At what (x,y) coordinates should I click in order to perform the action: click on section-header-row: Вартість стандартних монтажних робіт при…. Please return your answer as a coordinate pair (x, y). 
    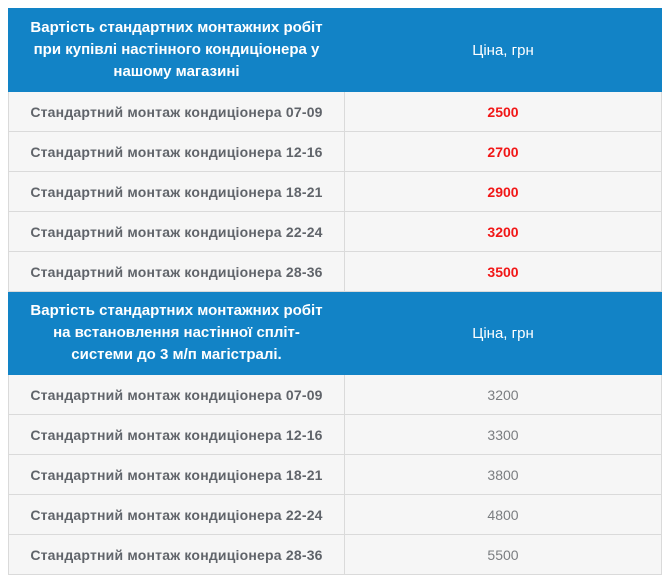
    Looking at the image, I should click on (335, 50).